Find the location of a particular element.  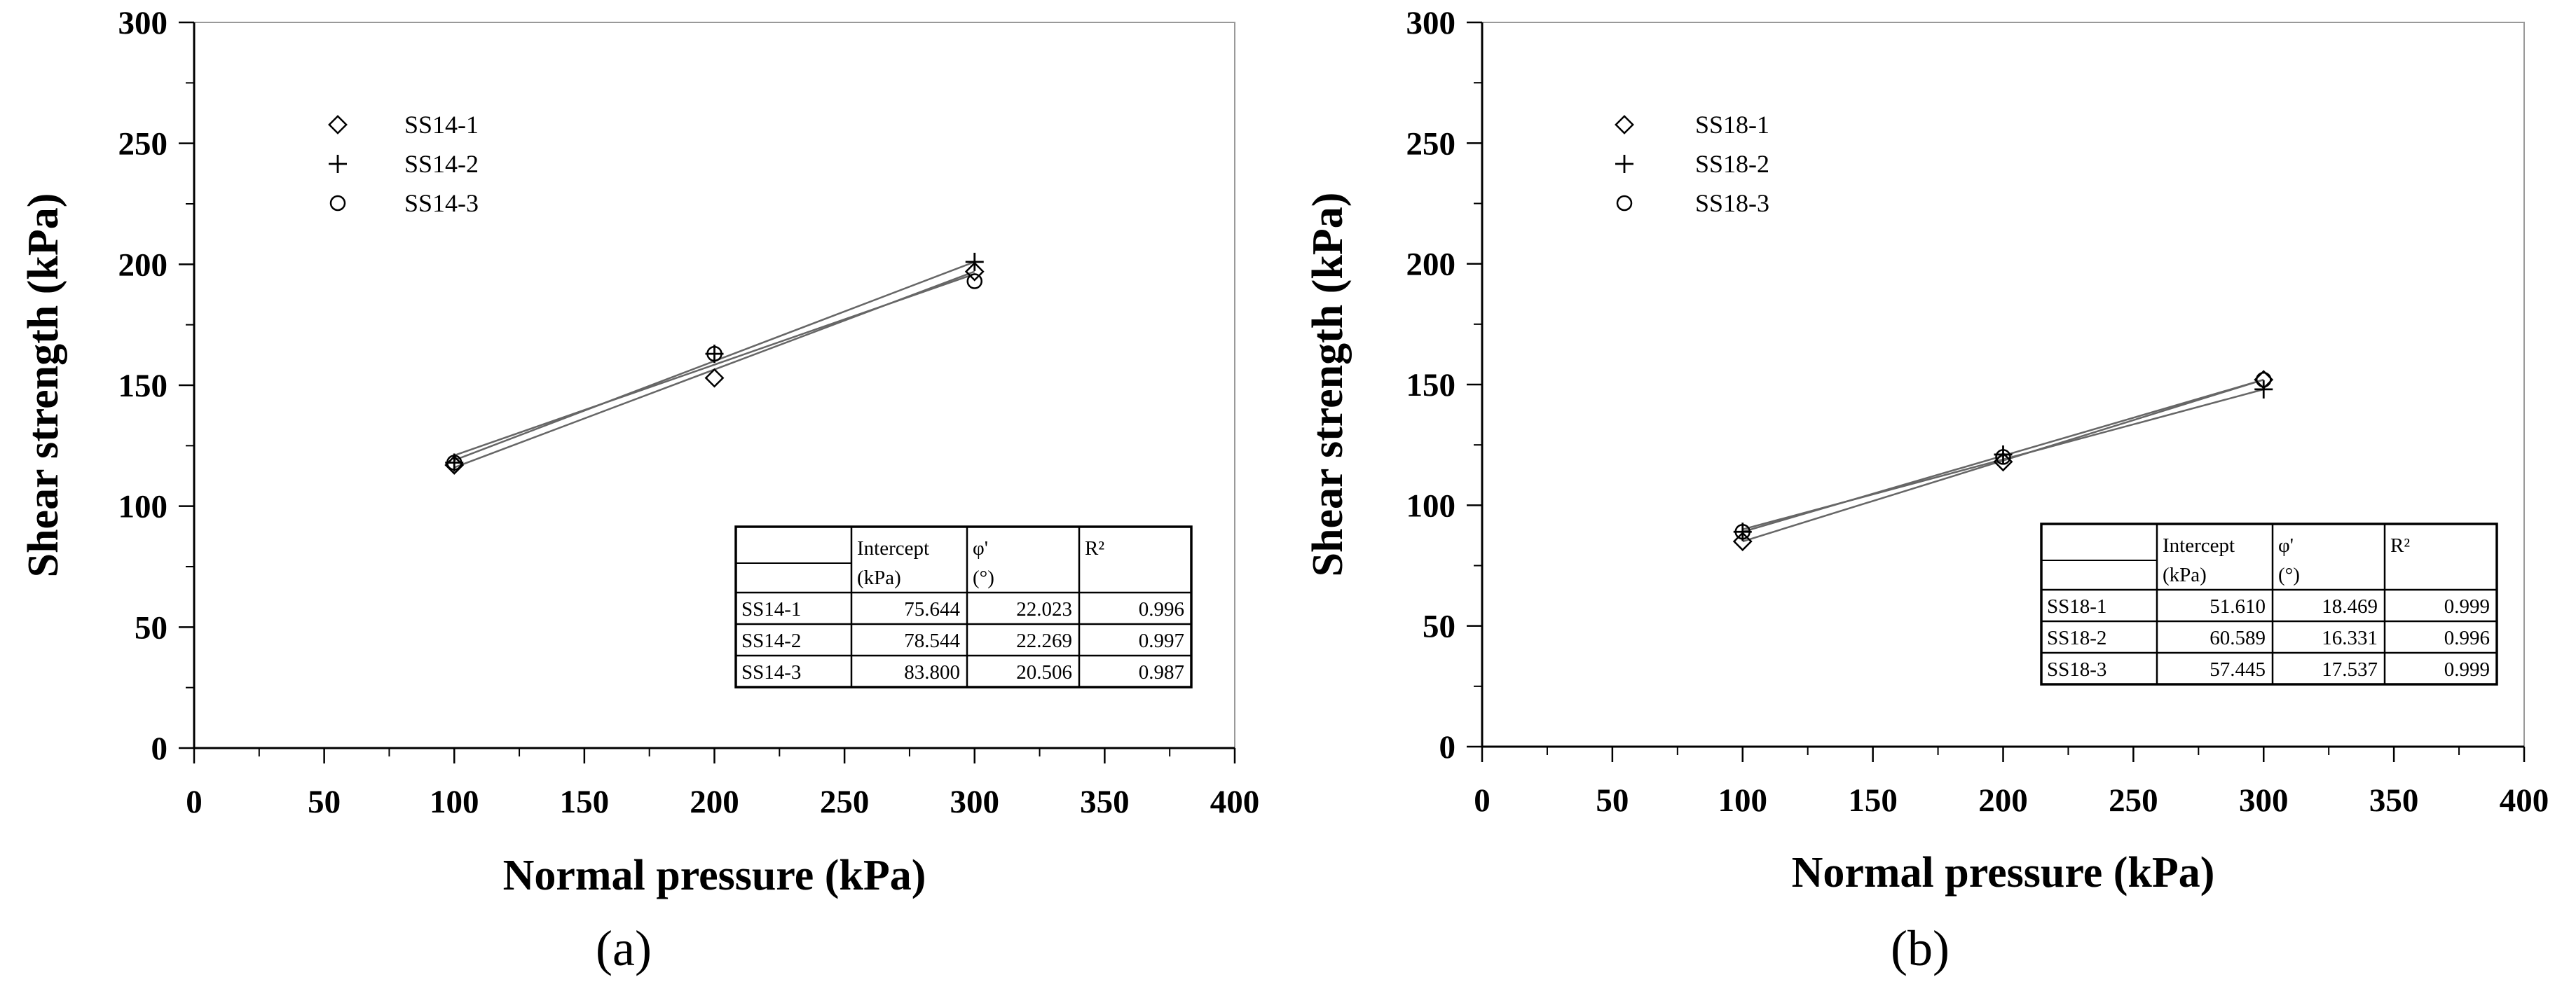

table-cell: 22.023 is located at coordinates (1044, 609).